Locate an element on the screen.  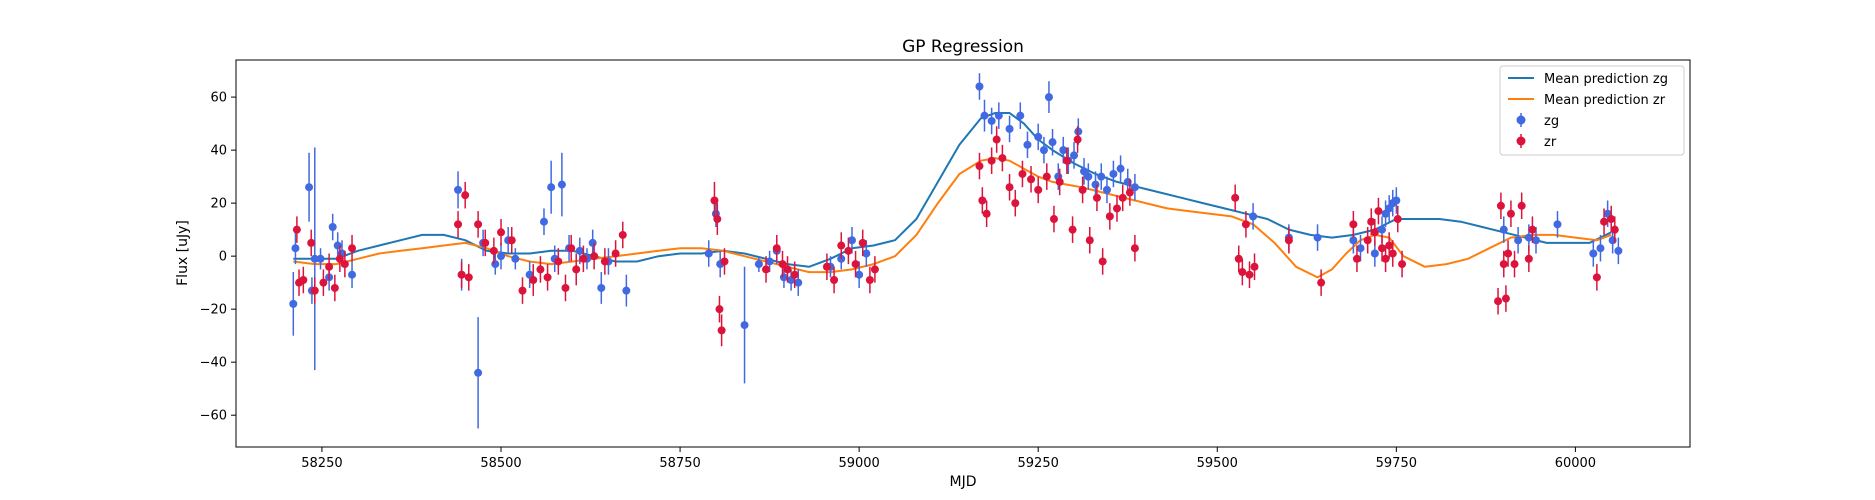
legend-label-zg: zg is located at coordinates (1551, 121).